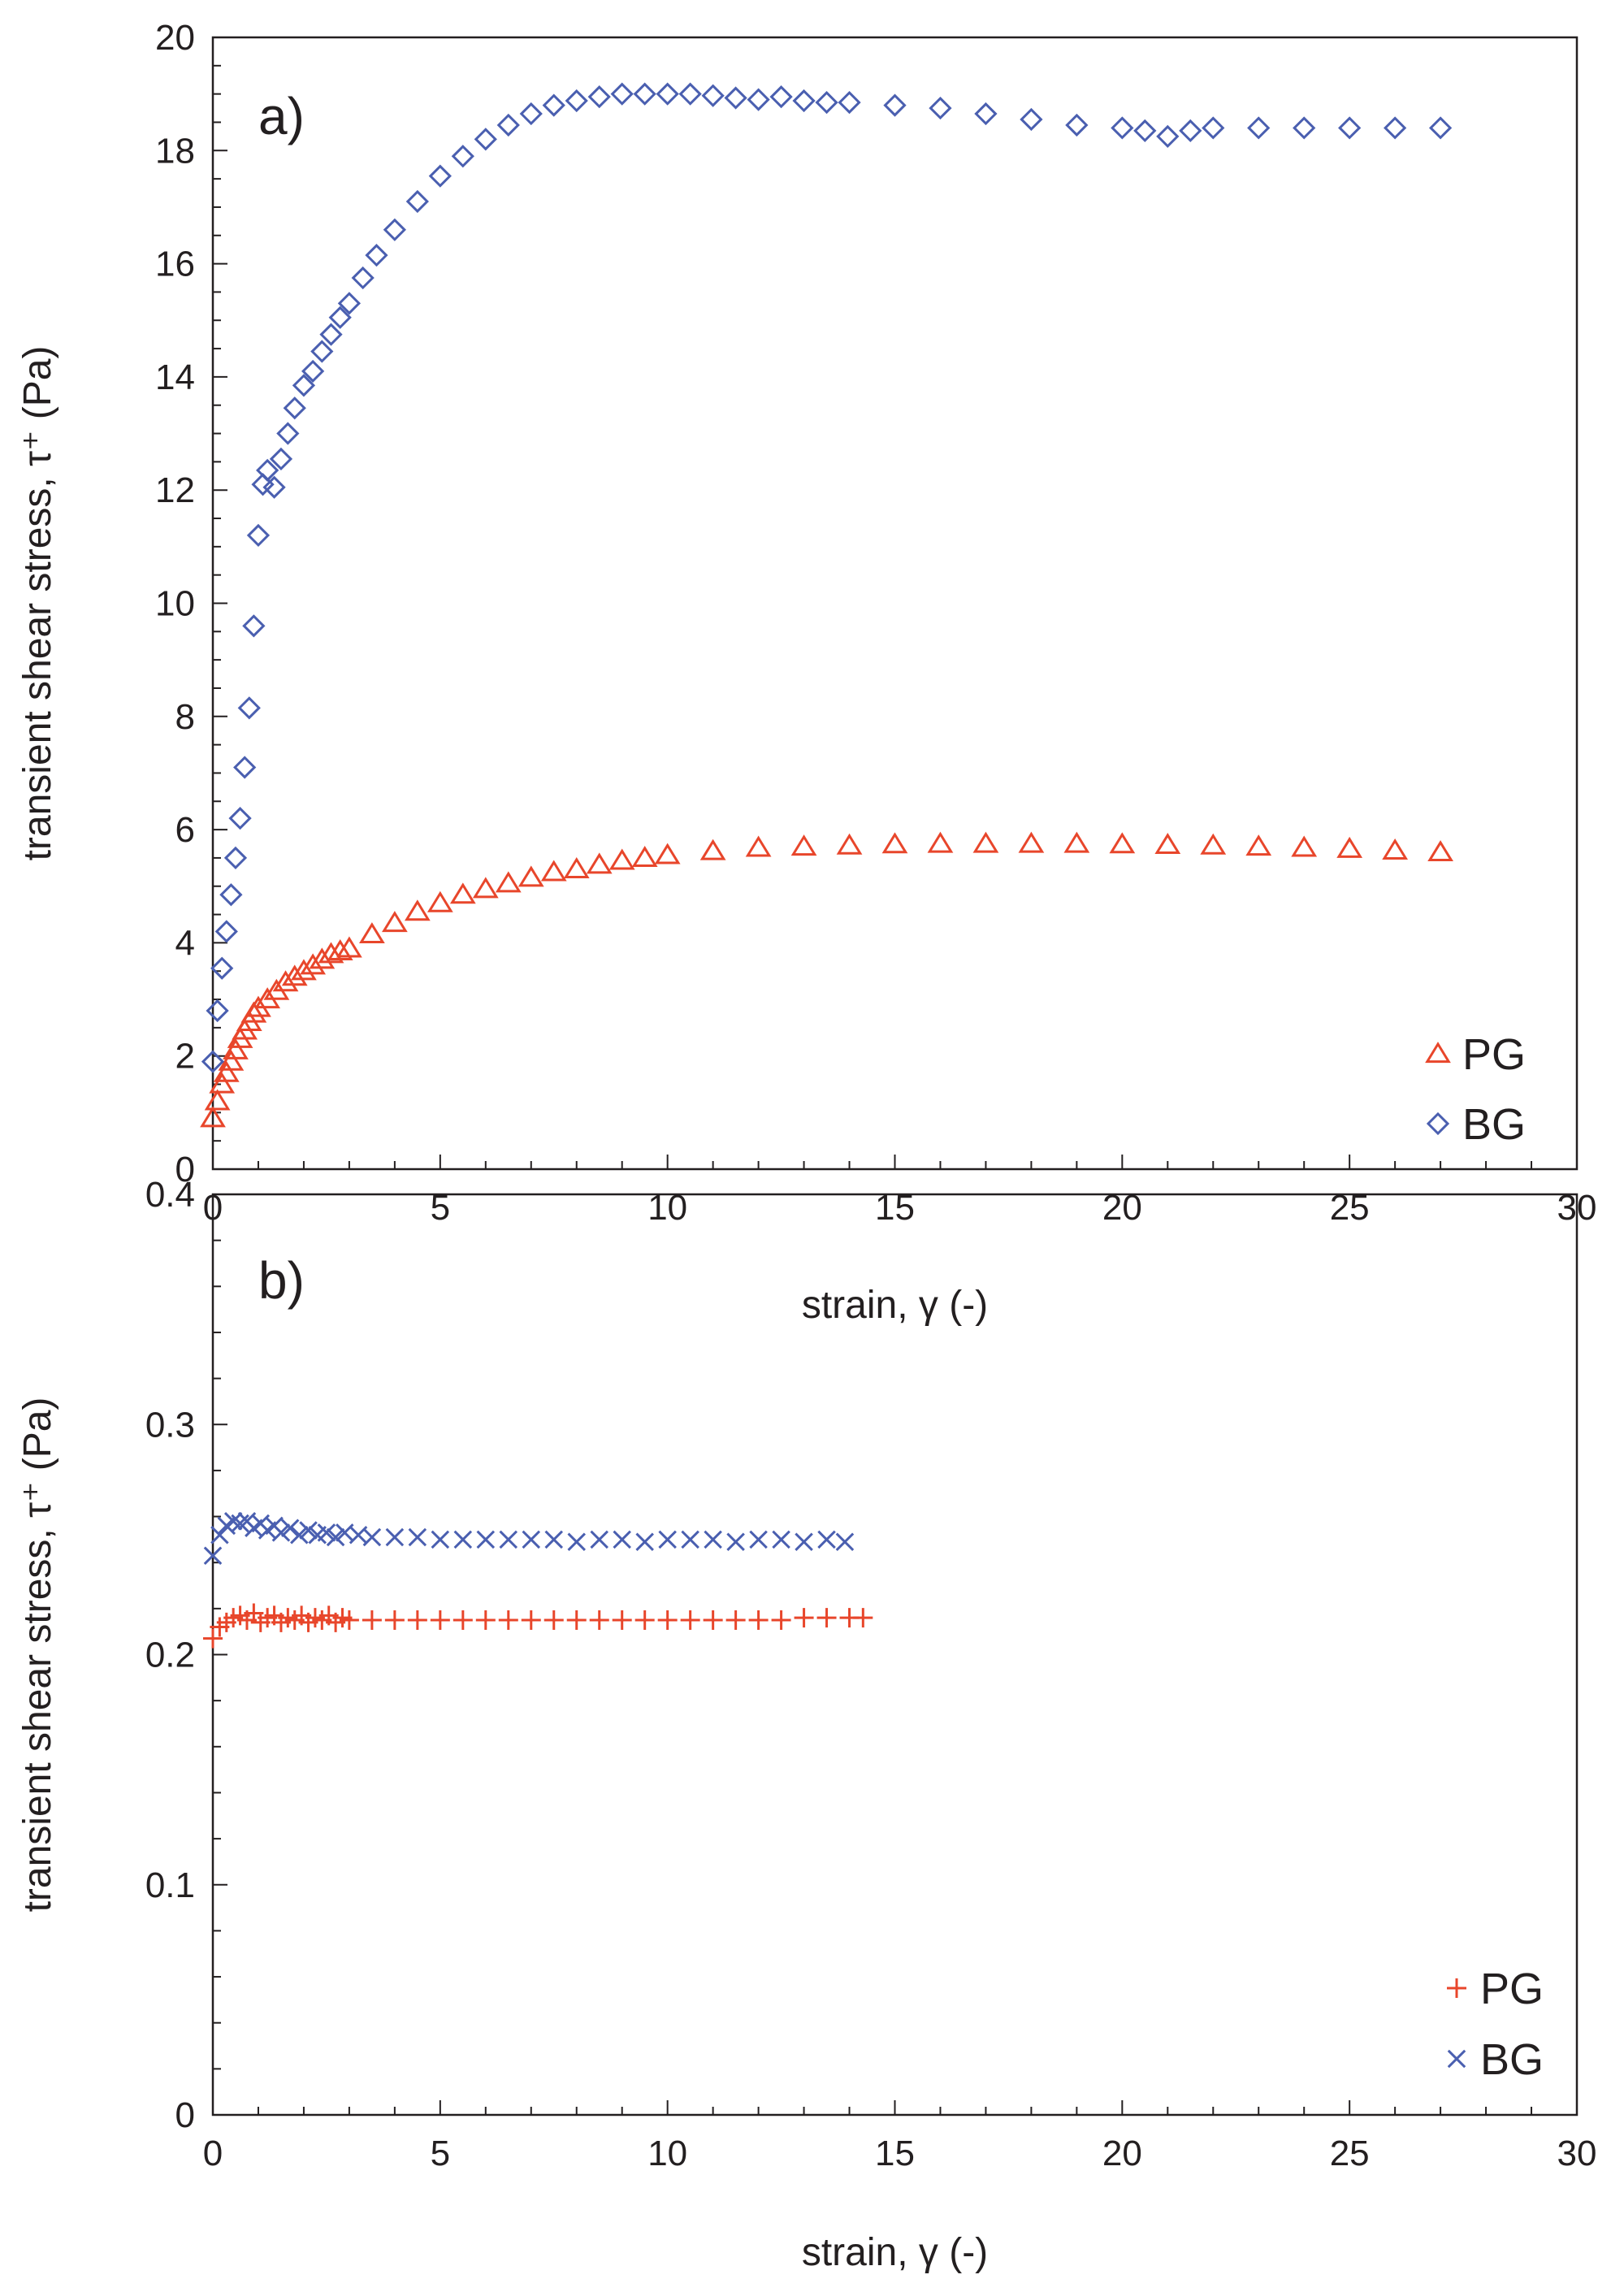 This screenshot has width=1624, height=2292. What do you see at coordinates (1350, 2153) in the screenshot?
I see `x-tick-label: 25` at bounding box center [1350, 2153].